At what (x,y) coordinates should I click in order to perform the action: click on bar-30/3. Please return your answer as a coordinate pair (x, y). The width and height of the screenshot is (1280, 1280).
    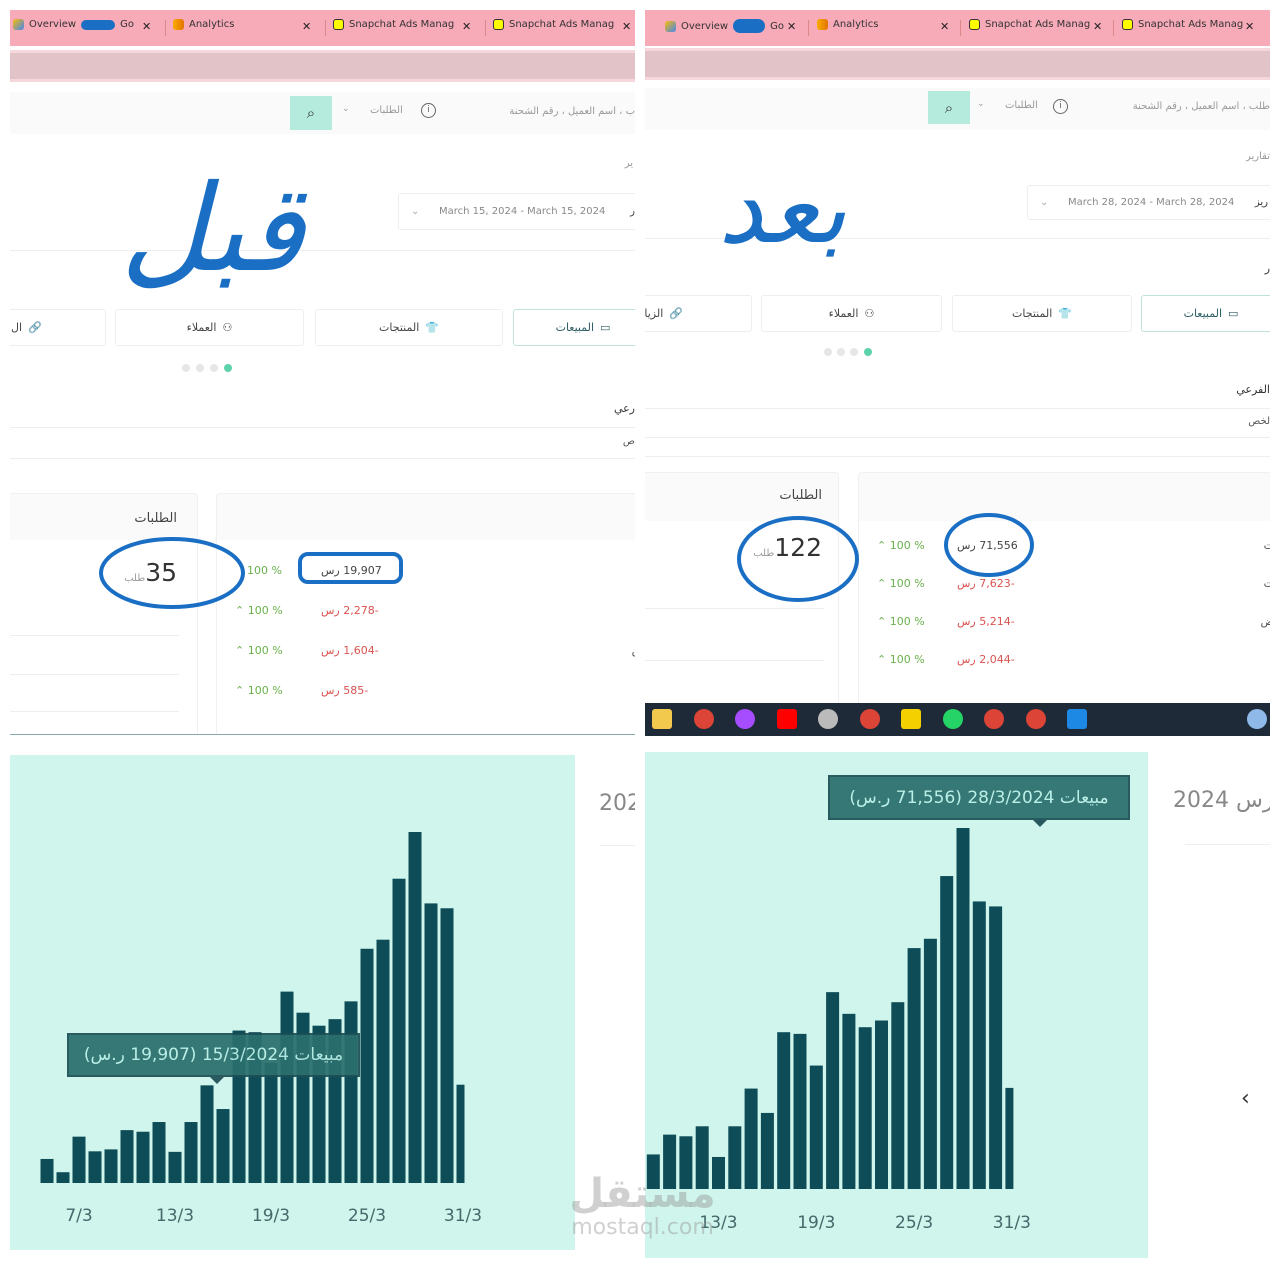
    Looking at the image, I should click on (447, 1045).